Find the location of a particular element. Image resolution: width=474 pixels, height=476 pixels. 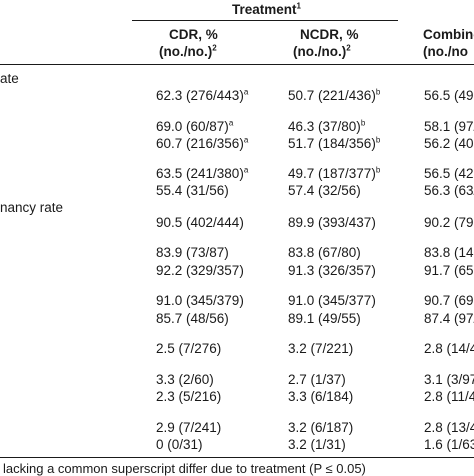

table-cell: 91.0 (345/379) is located at coordinates (200, 300).